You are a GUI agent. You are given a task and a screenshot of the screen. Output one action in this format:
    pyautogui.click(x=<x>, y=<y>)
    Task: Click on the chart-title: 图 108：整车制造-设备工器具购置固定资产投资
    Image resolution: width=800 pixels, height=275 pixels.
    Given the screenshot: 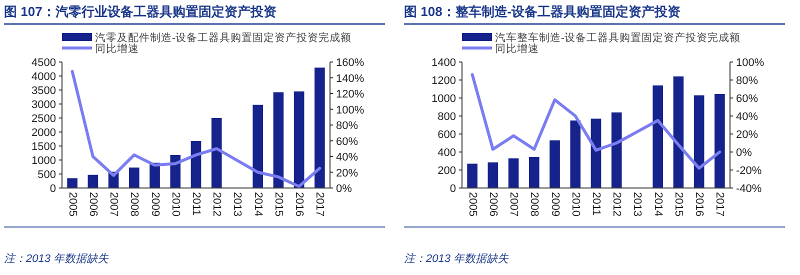 What is the action you would take?
    pyautogui.click(x=542, y=11)
    